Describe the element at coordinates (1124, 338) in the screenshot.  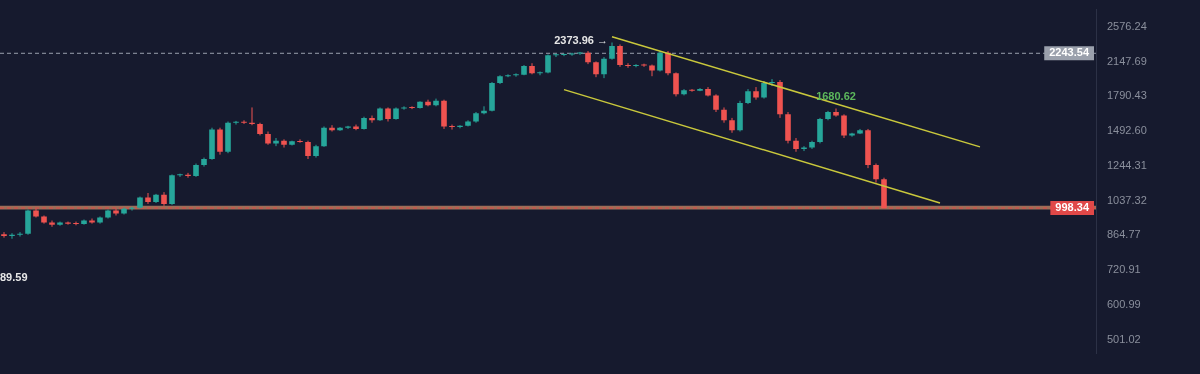
I see `y-tick-label: 501.02` at that location.